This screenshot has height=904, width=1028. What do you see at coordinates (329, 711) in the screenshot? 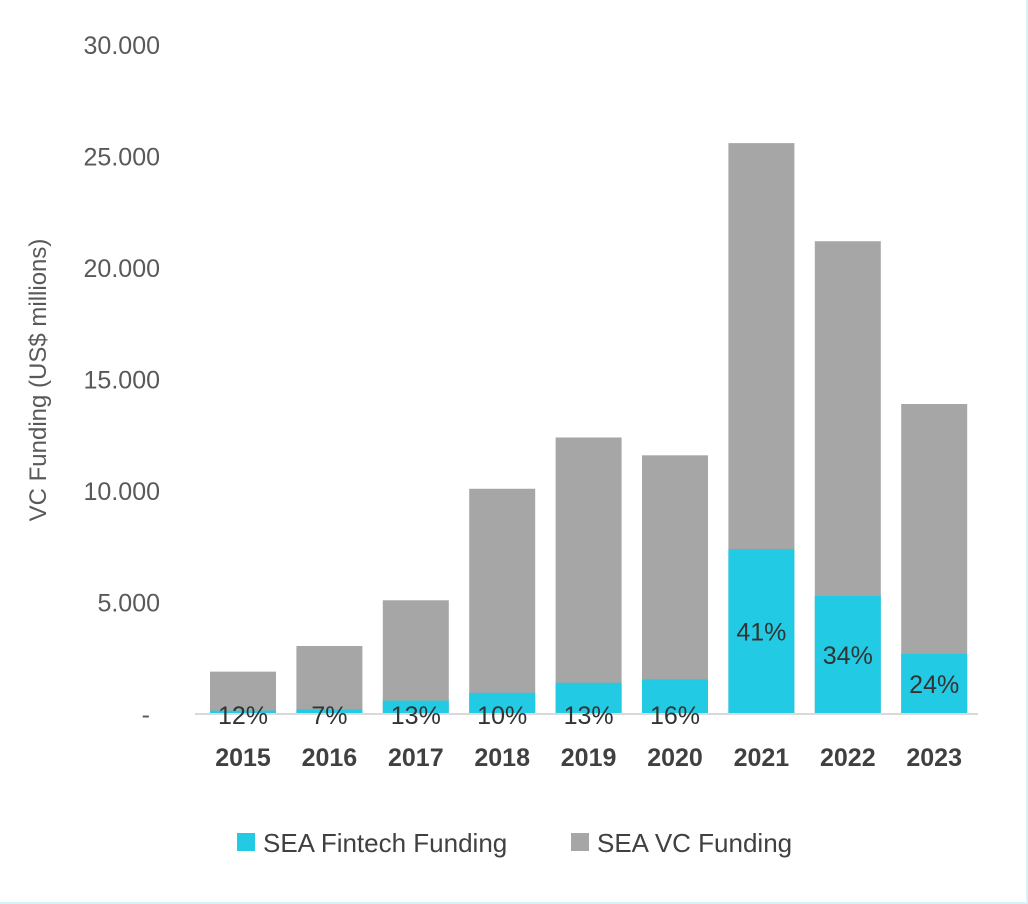
I see `bar-sea-fintech-funding-2016` at bounding box center [329, 711].